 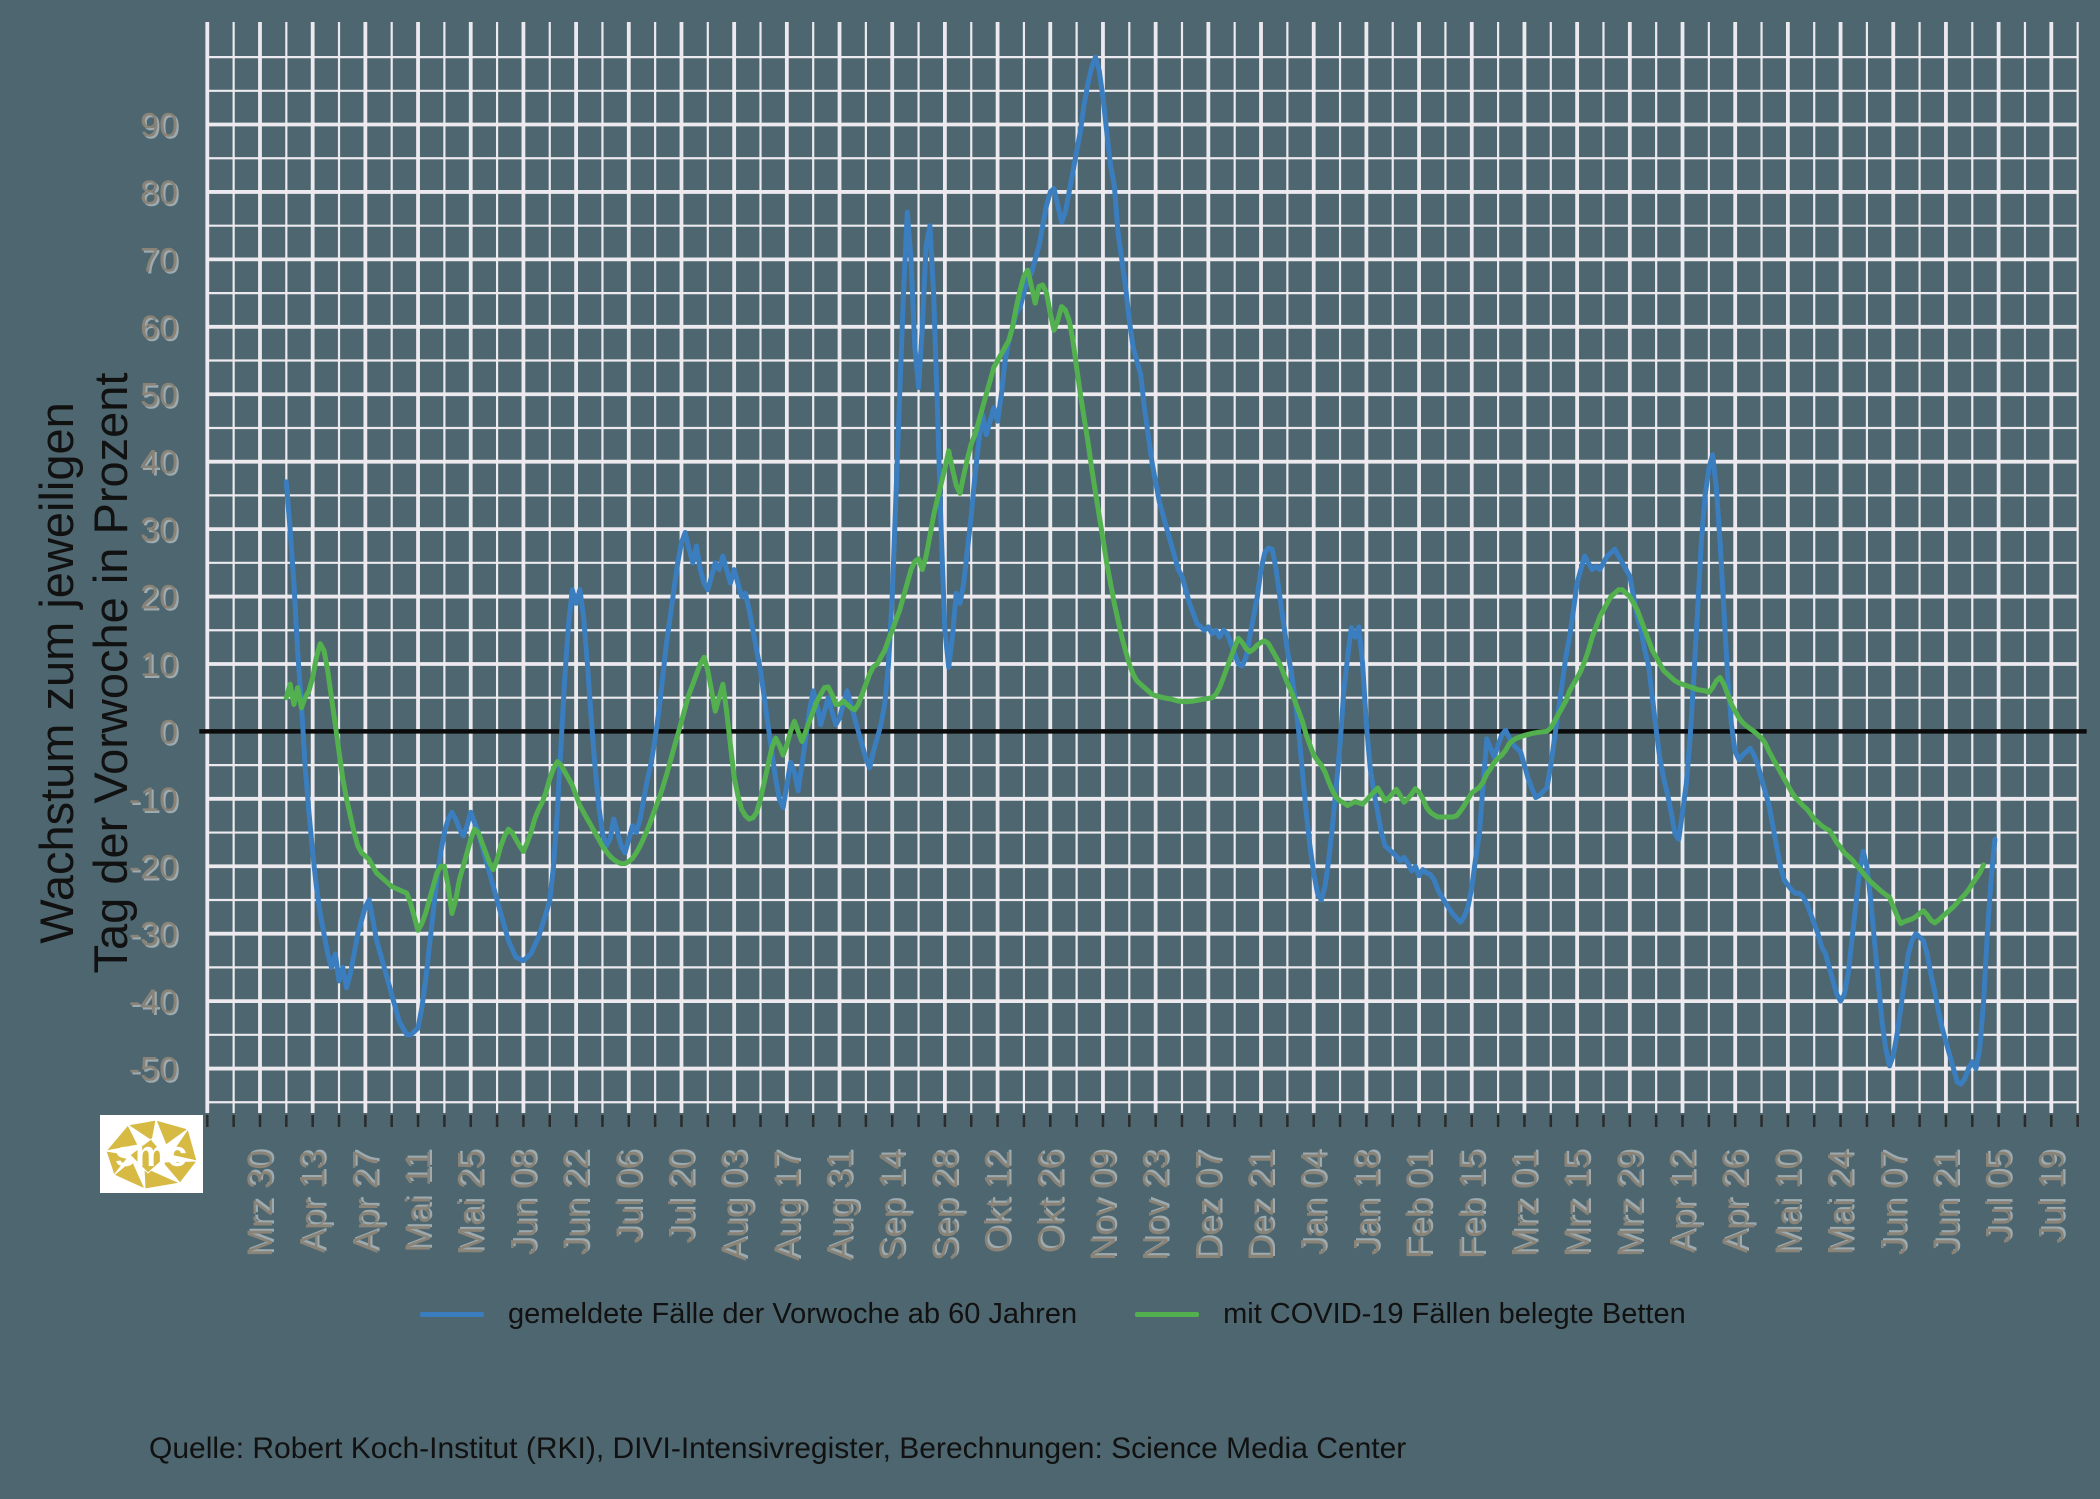 I want to click on x-tick-label: Nov 23, so click(x=1156, y=1205).